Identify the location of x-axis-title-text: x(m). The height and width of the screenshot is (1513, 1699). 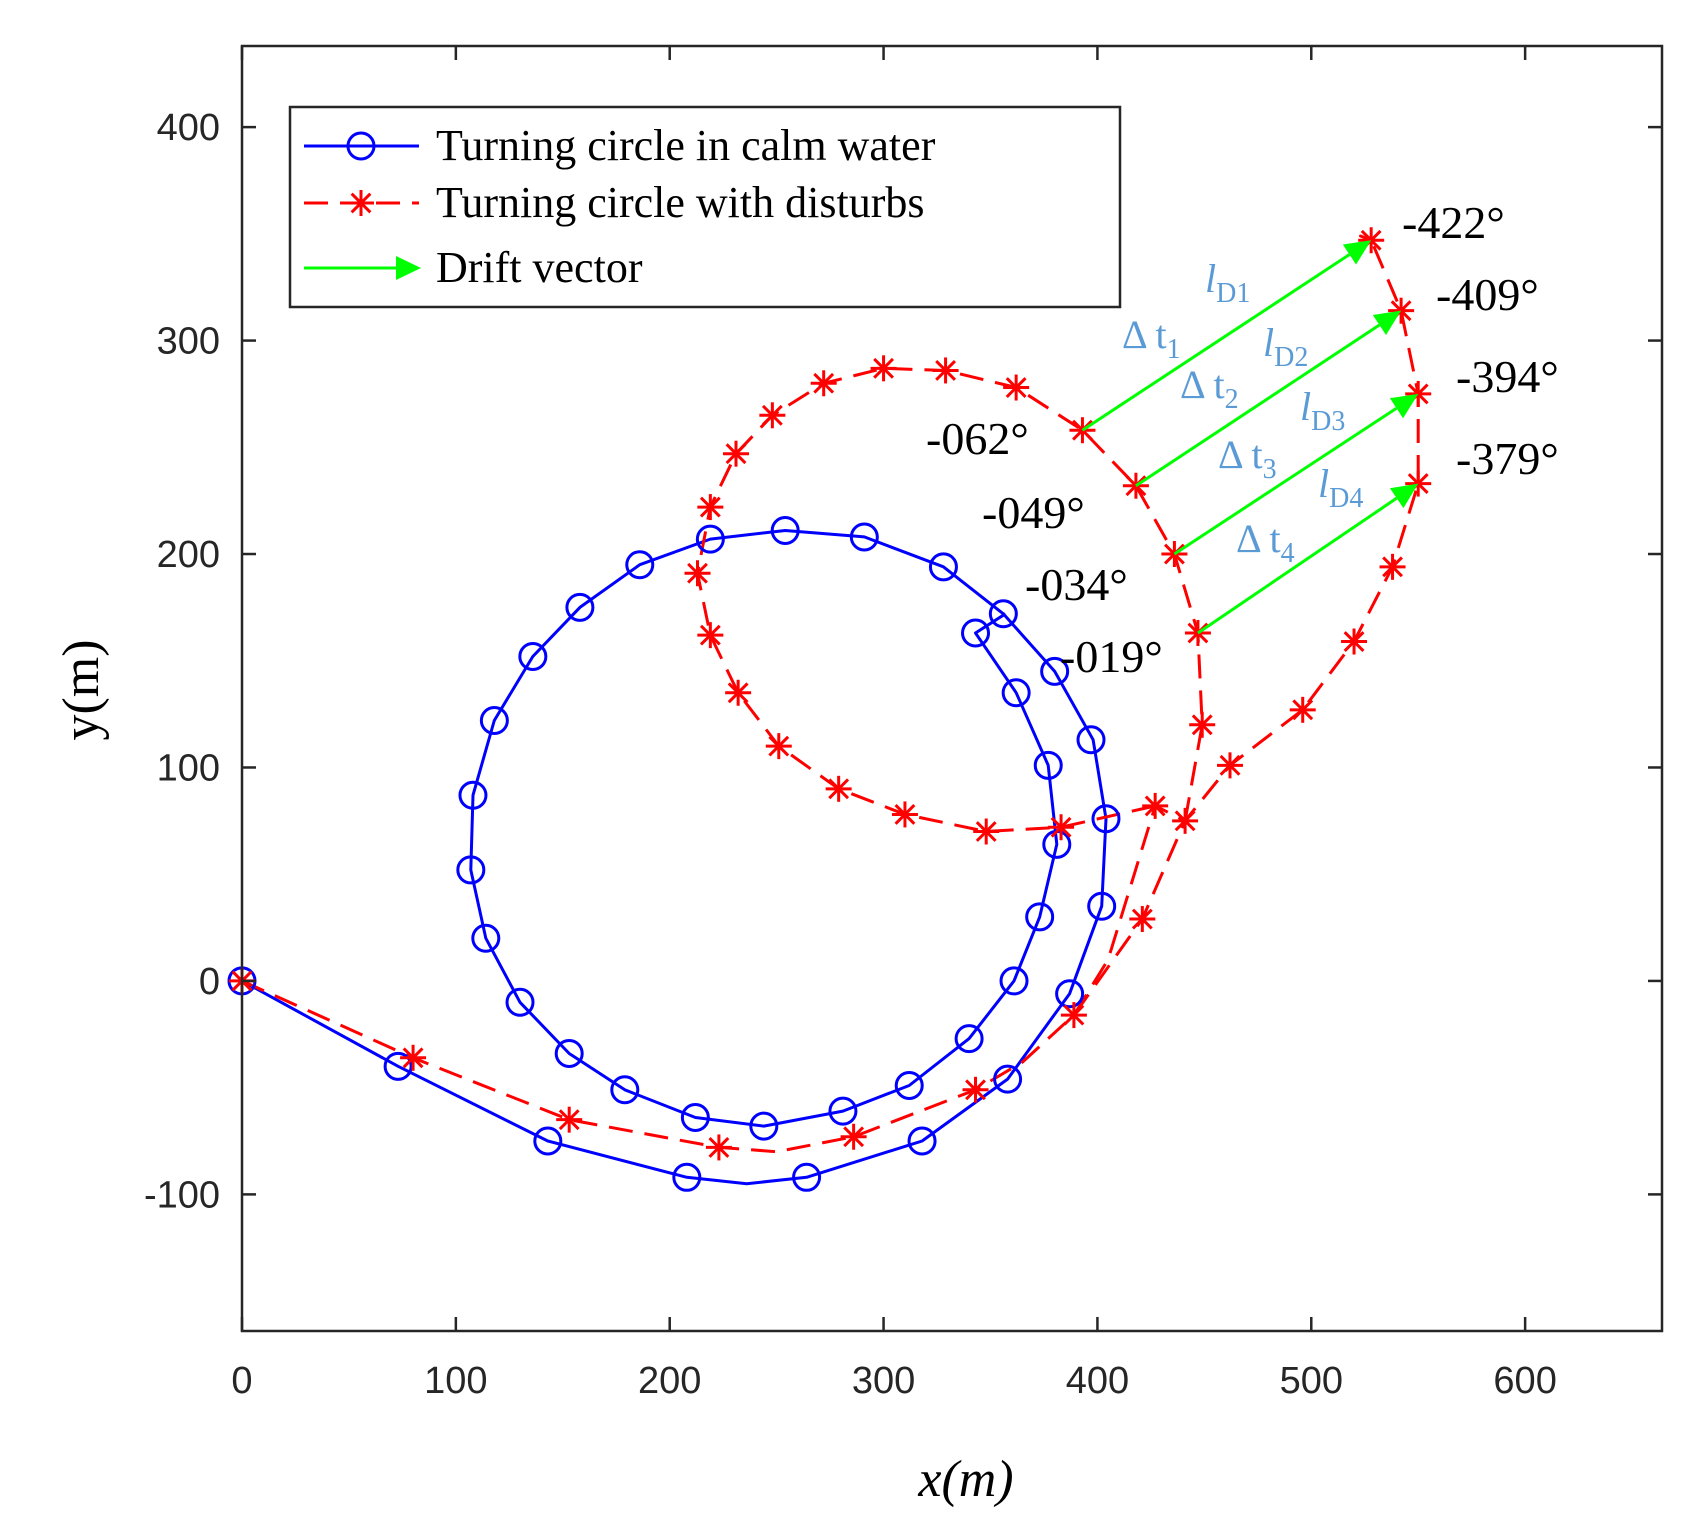
(965, 1479).